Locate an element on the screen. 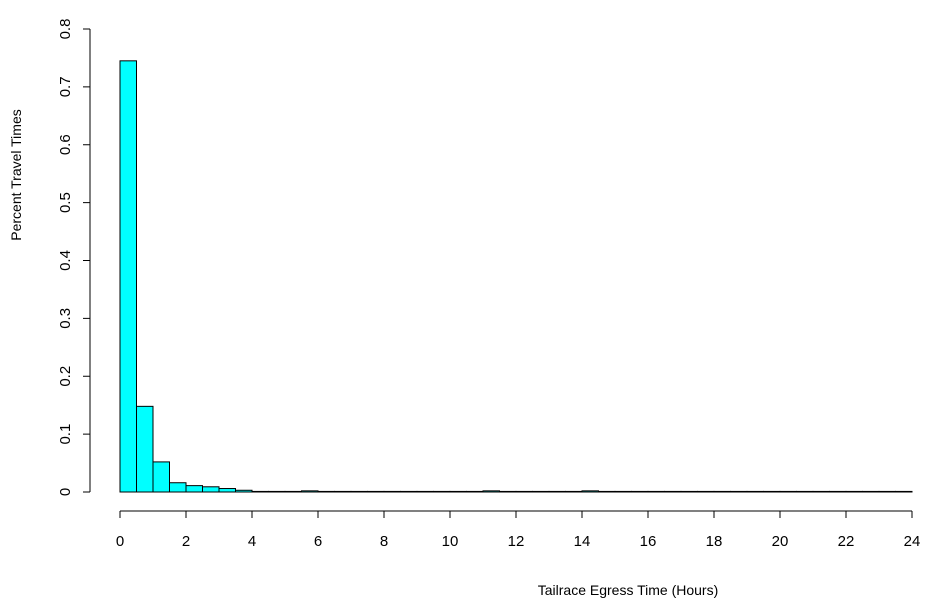 The height and width of the screenshot is (601, 936). x-tick-label: 10 is located at coordinates (450, 541).